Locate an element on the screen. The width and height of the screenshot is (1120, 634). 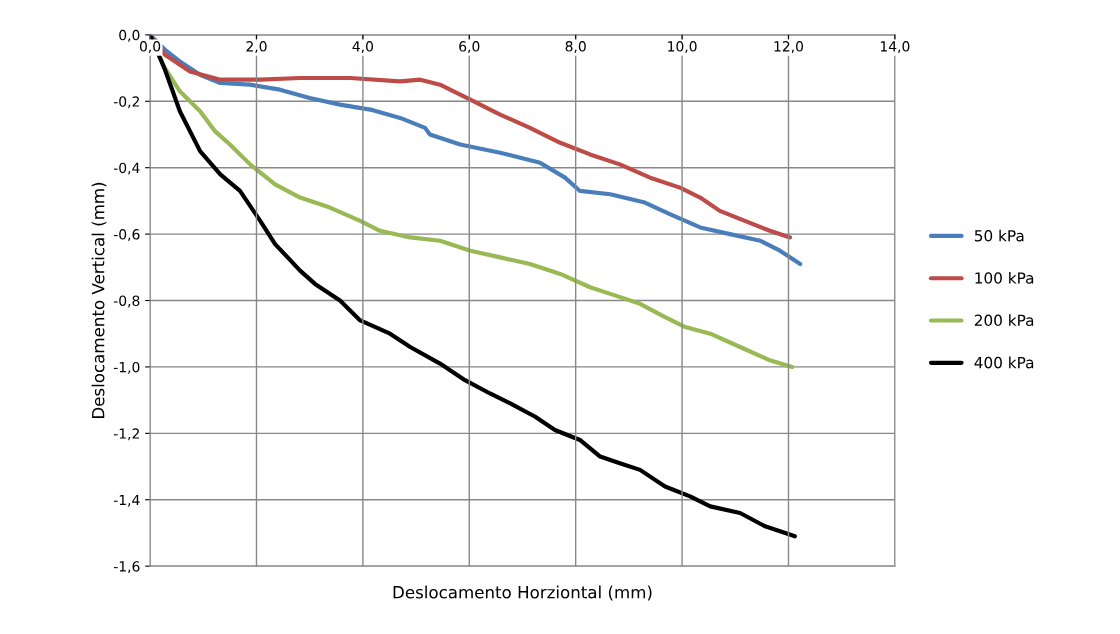
x-axis-title: Deslocamento Horziontal (mm) is located at coordinates (522, 593).